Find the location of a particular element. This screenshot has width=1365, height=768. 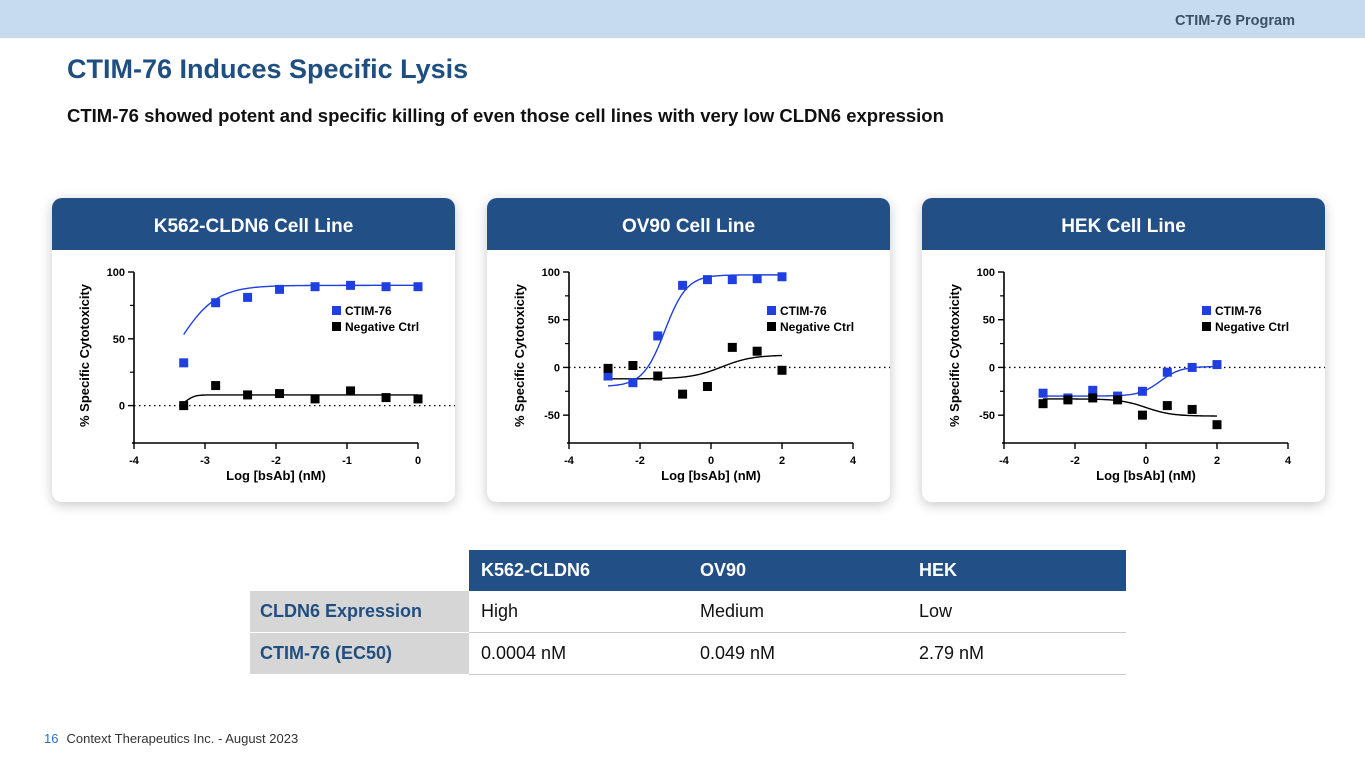

footer-text: Context Therapeutics Inc. - August 2023 is located at coordinates (182, 738).